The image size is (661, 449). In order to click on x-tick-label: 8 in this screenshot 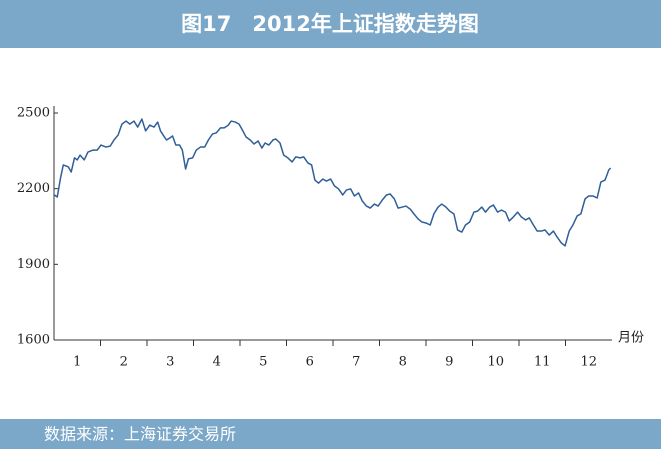, I will do `click(403, 362)`.